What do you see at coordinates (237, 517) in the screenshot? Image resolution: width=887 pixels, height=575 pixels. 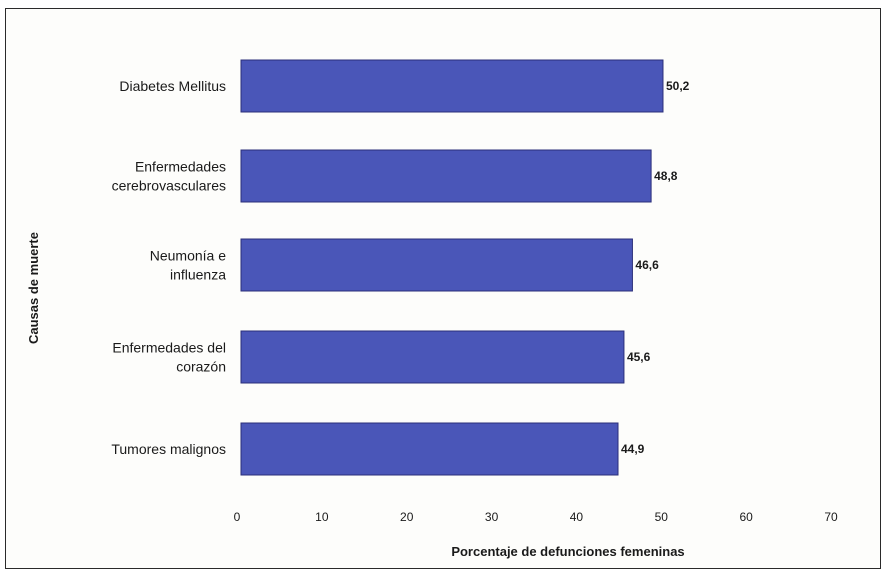 I see `x-tick-label: 0` at bounding box center [237, 517].